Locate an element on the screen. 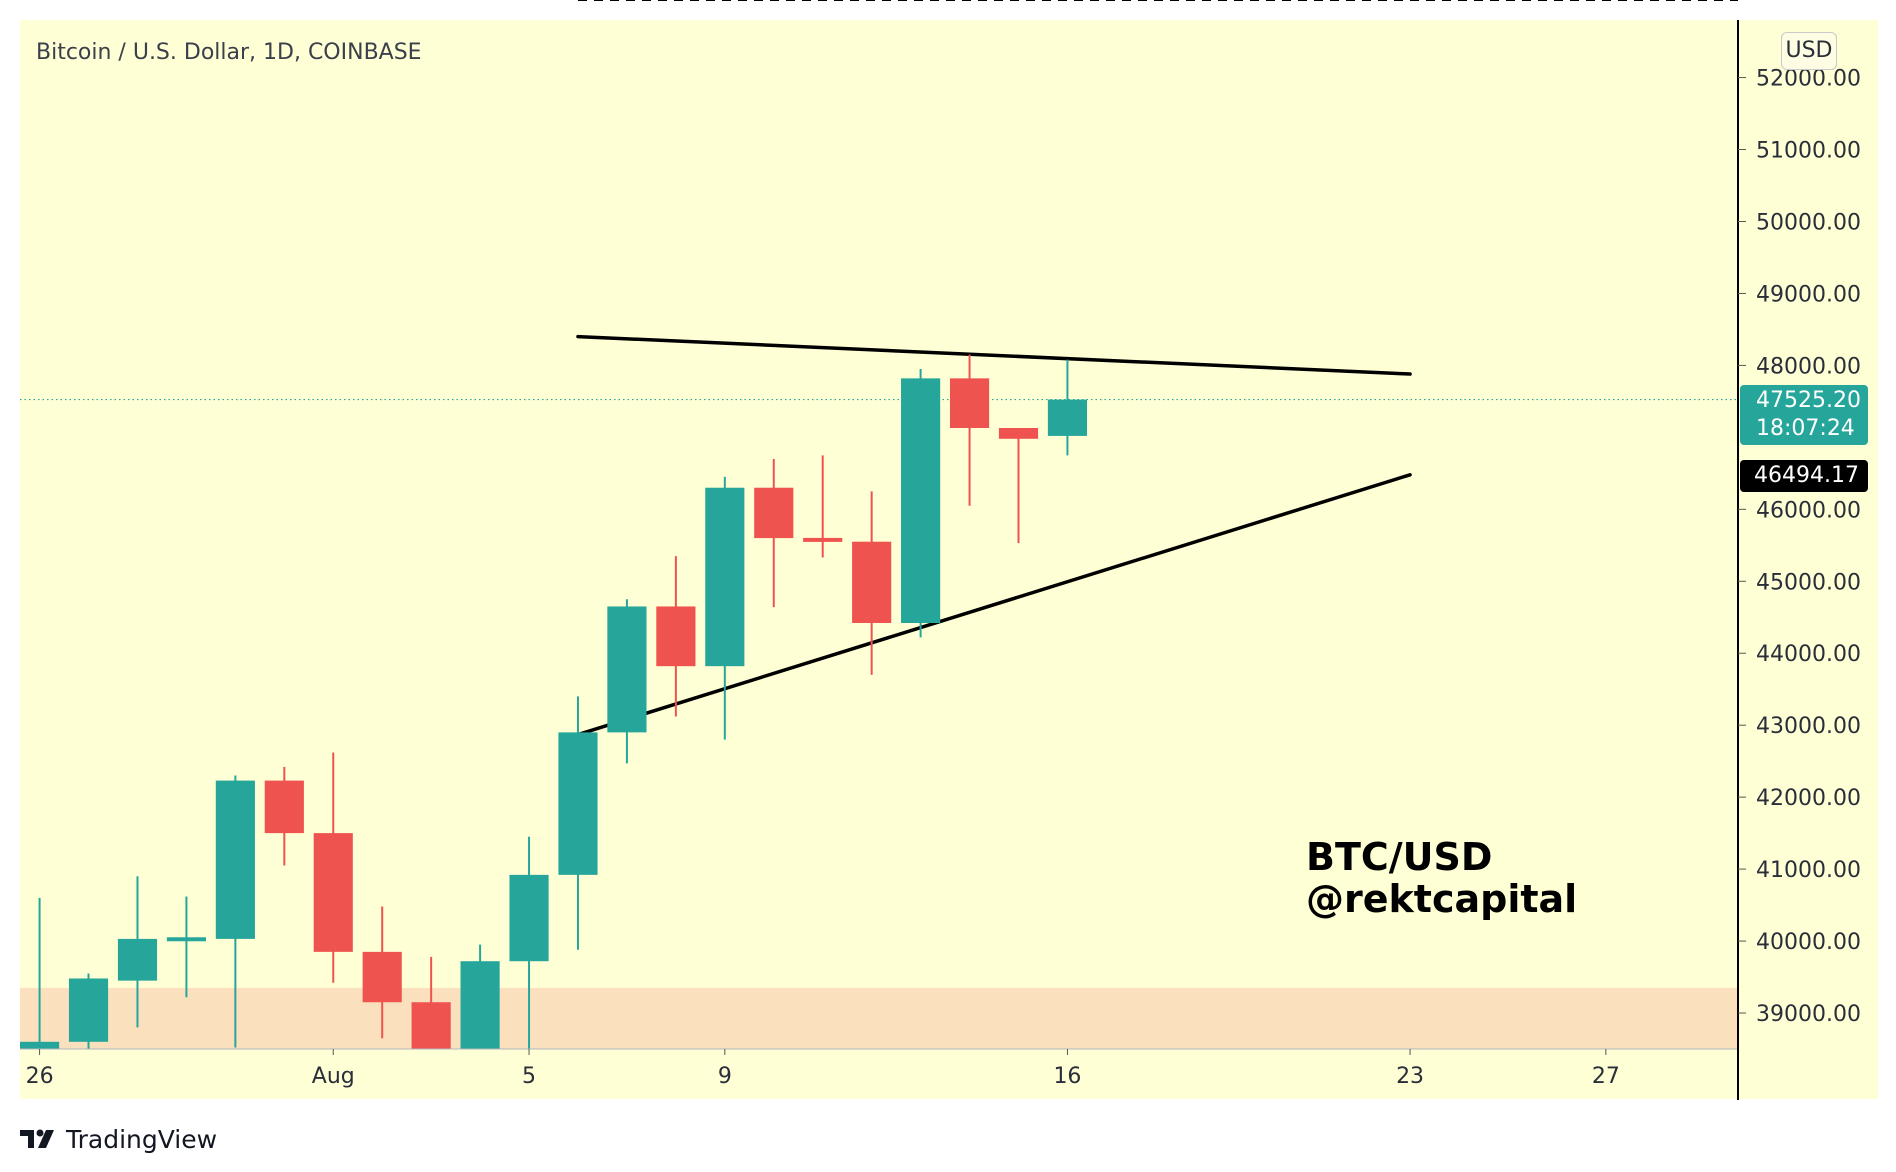  support-zone-layer is located at coordinates (879, 1018).